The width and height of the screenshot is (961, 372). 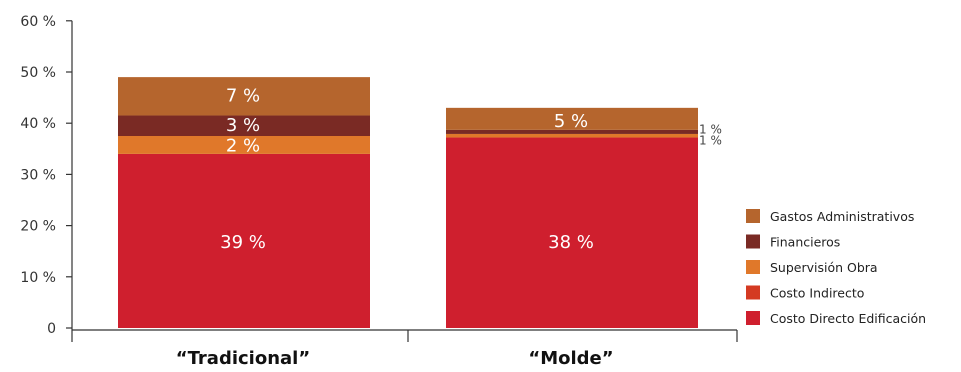 What do you see at coordinates (848, 318) in the screenshot?
I see `legend-label: Costo Directo Edificación` at bounding box center [848, 318].